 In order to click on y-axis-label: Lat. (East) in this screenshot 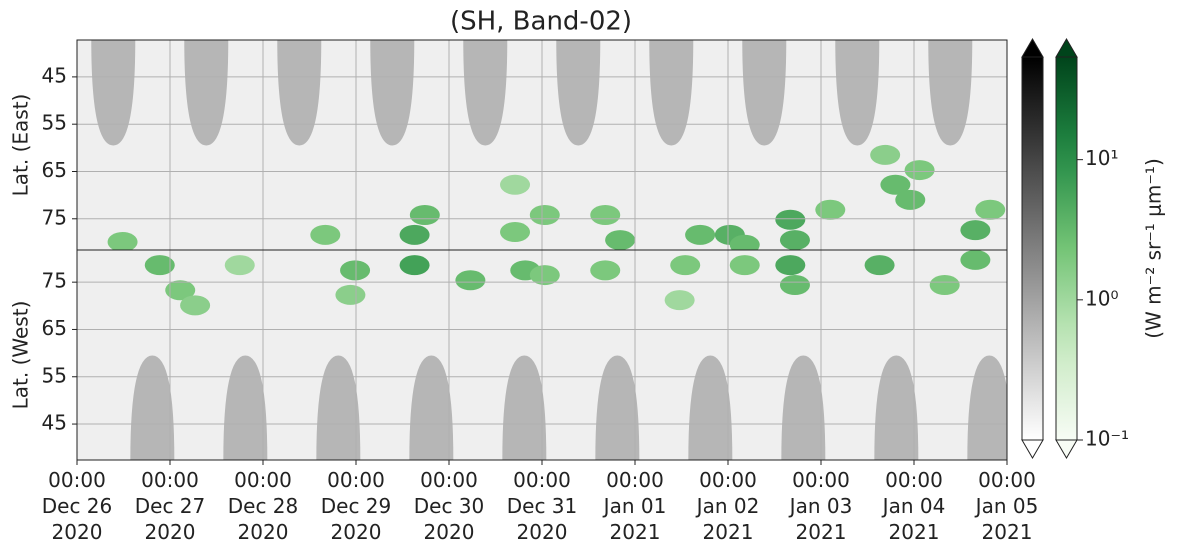, I will do `click(21, 145)`.